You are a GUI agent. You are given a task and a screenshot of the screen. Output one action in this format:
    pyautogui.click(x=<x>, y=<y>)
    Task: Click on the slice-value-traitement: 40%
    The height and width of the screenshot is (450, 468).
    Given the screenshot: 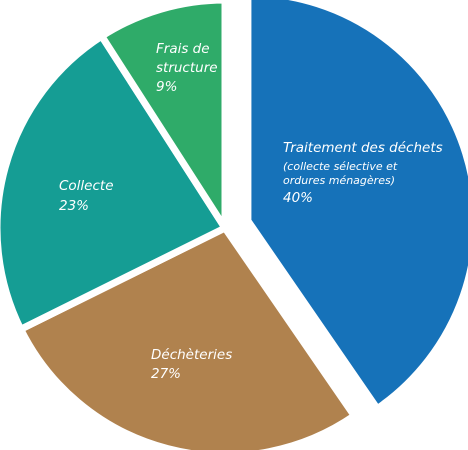 What is the action you would take?
    pyautogui.click(x=298, y=198)
    